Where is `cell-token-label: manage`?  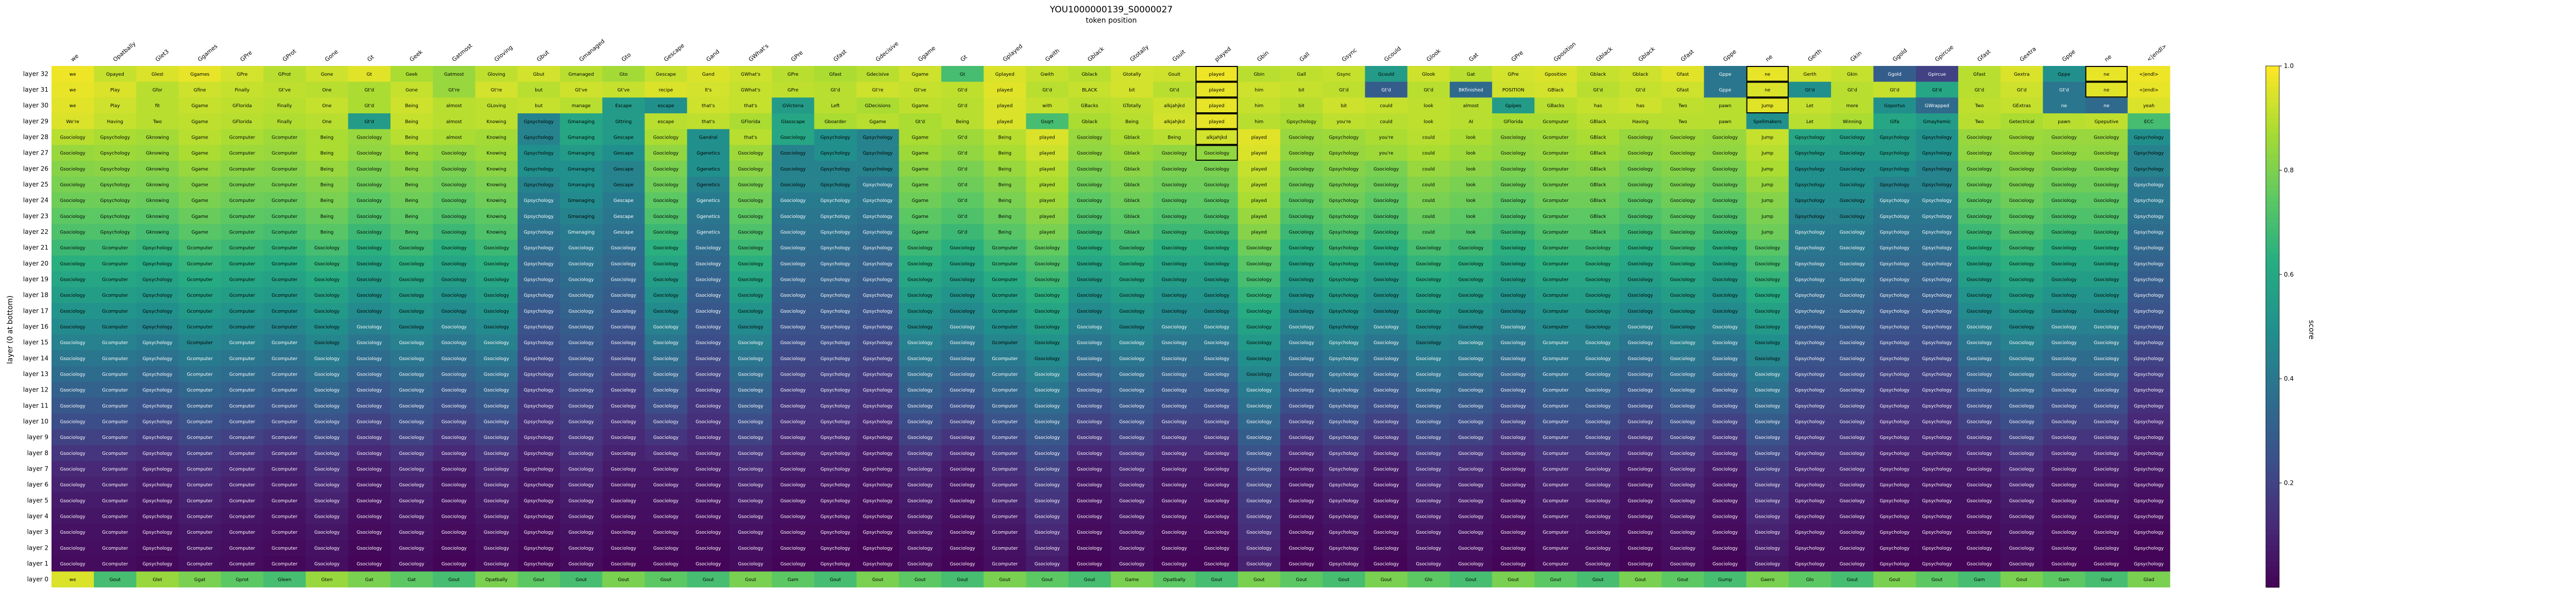 cell-token-label: manage is located at coordinates (581, 106).